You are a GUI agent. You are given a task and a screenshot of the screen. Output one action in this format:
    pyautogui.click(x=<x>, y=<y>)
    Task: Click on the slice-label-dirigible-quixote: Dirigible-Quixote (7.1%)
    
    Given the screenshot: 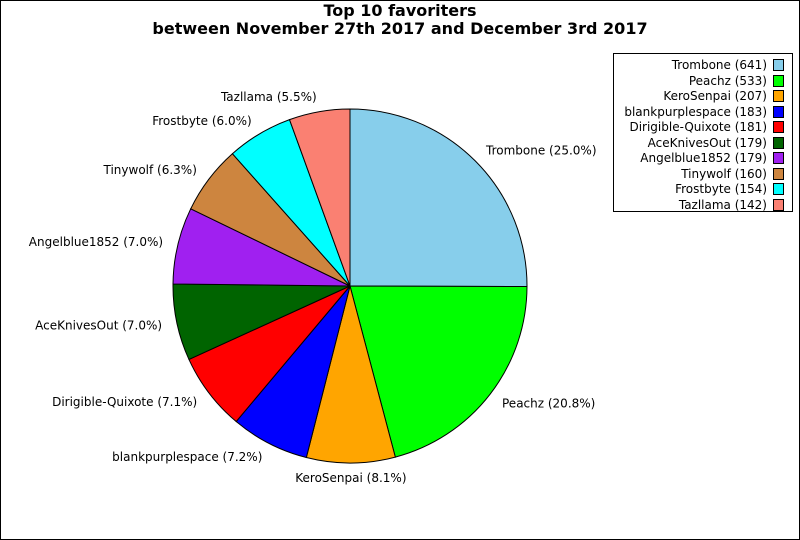 What is the action you would take?
    pyautogui.click(x=124, y=402)
    